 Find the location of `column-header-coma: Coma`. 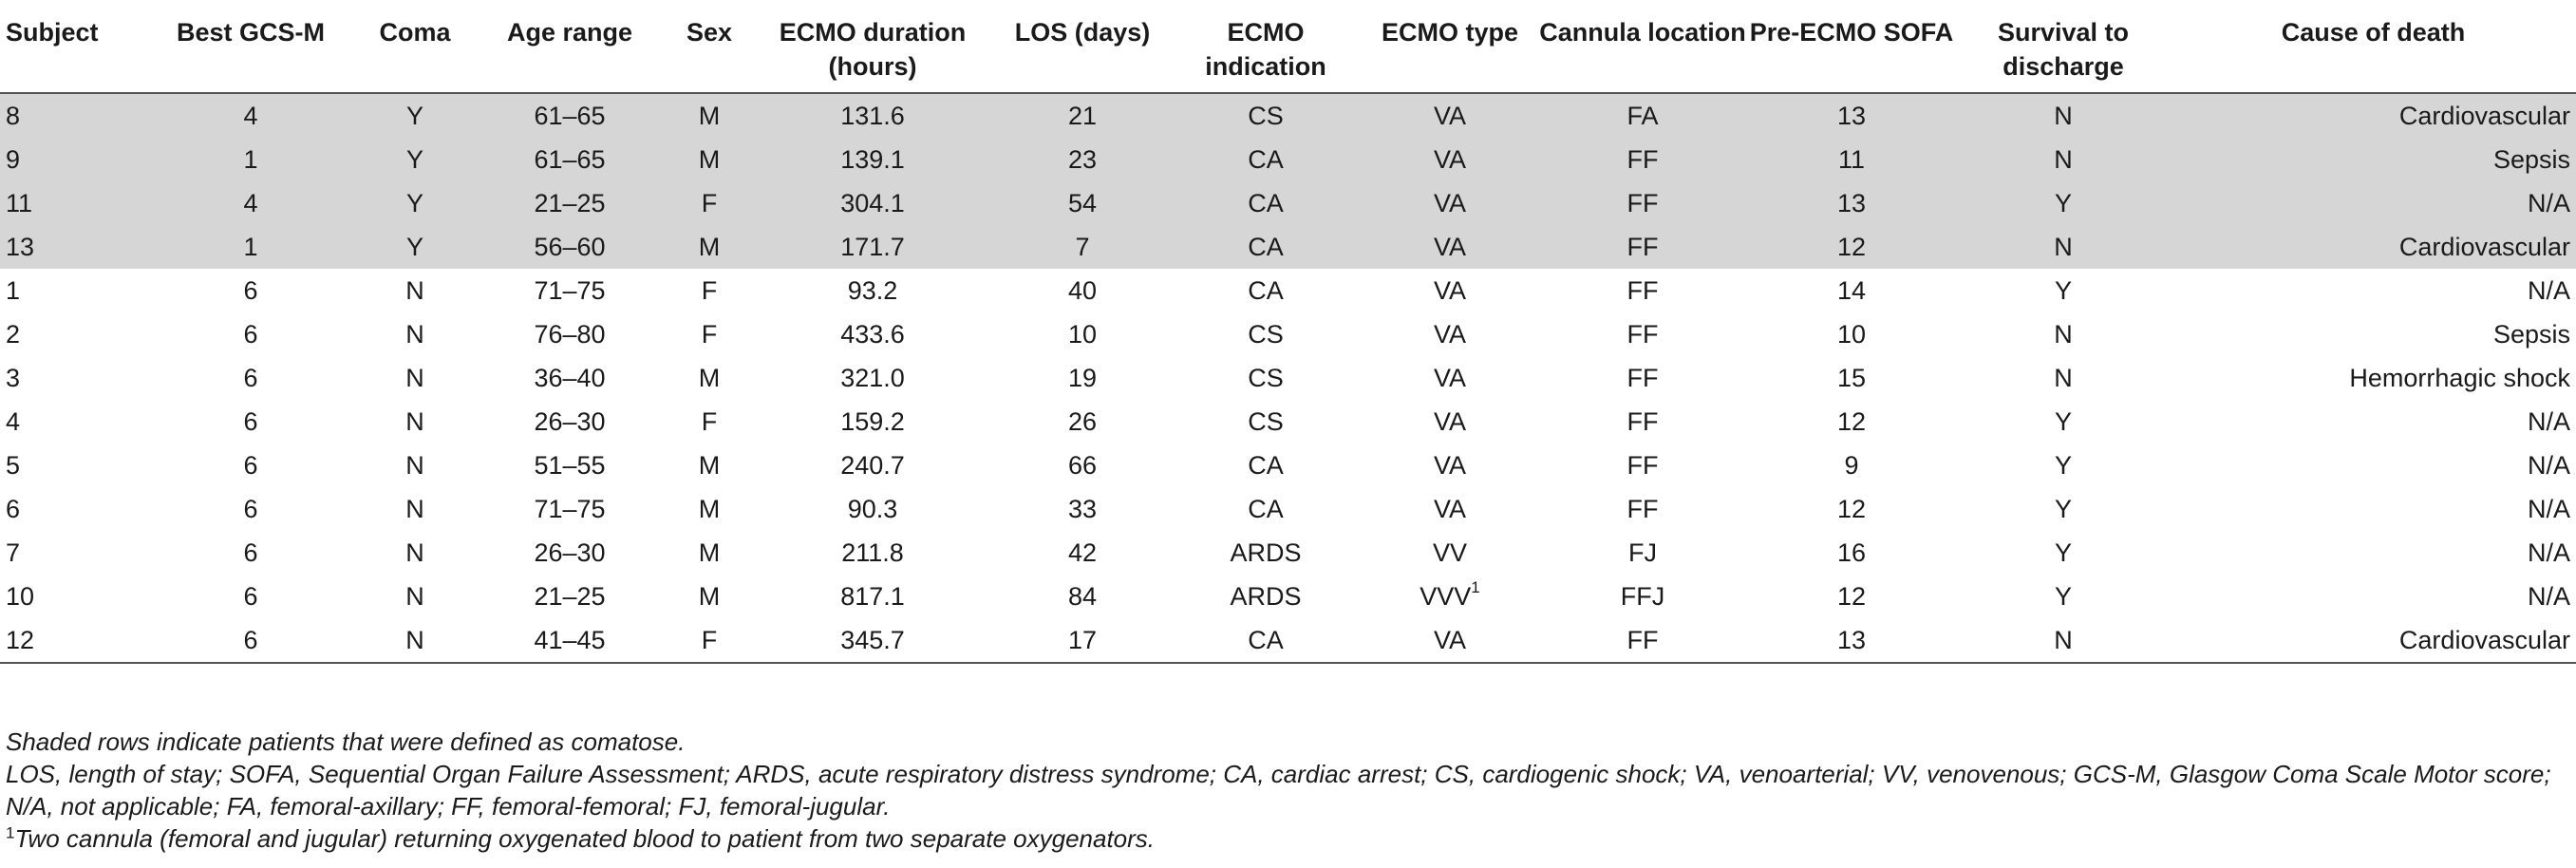

column-header-coma: Coma is located at coordinates (415, 47).